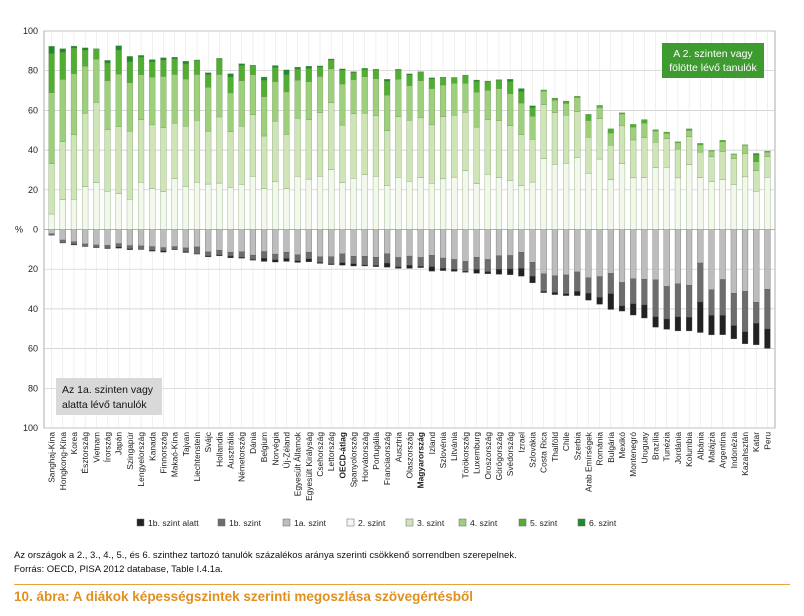 The width and height of the screenshot is (804, 616). I want to click on country-label: Hollandia, so click(219, 449).